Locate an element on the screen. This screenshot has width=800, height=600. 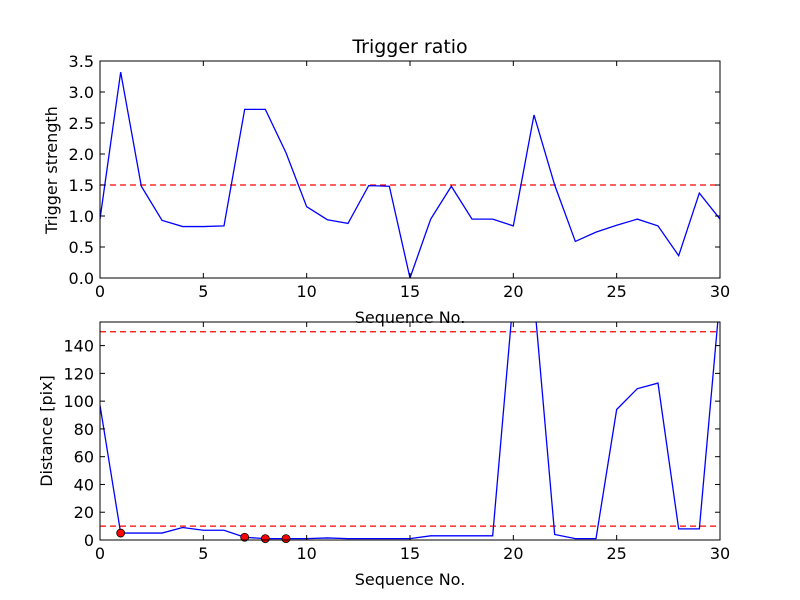
y-tick-label: 3.0 is located at coordinates (81, 92).